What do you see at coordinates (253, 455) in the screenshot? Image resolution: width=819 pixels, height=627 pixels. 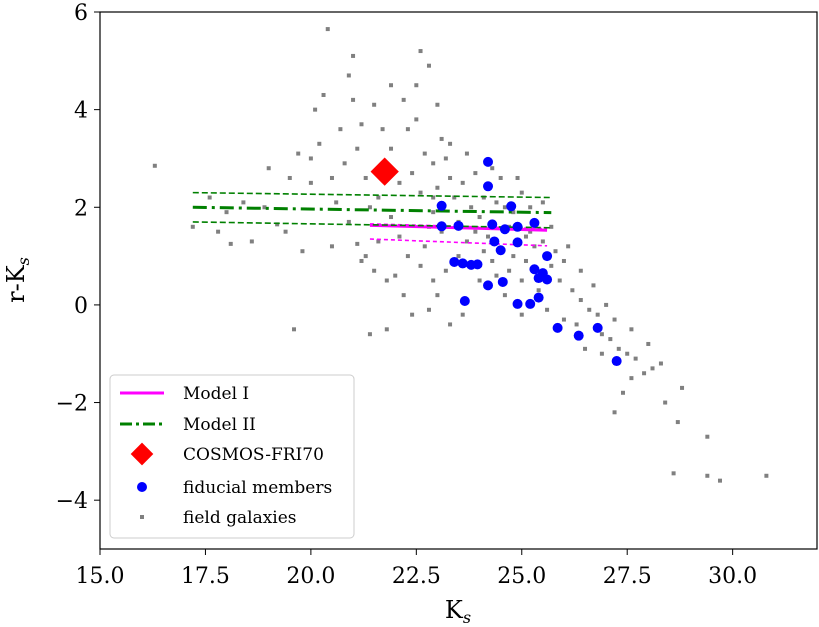 I see `legend-cosmos-label: COSMOS-FRI70` at bounding box center [253, 455].